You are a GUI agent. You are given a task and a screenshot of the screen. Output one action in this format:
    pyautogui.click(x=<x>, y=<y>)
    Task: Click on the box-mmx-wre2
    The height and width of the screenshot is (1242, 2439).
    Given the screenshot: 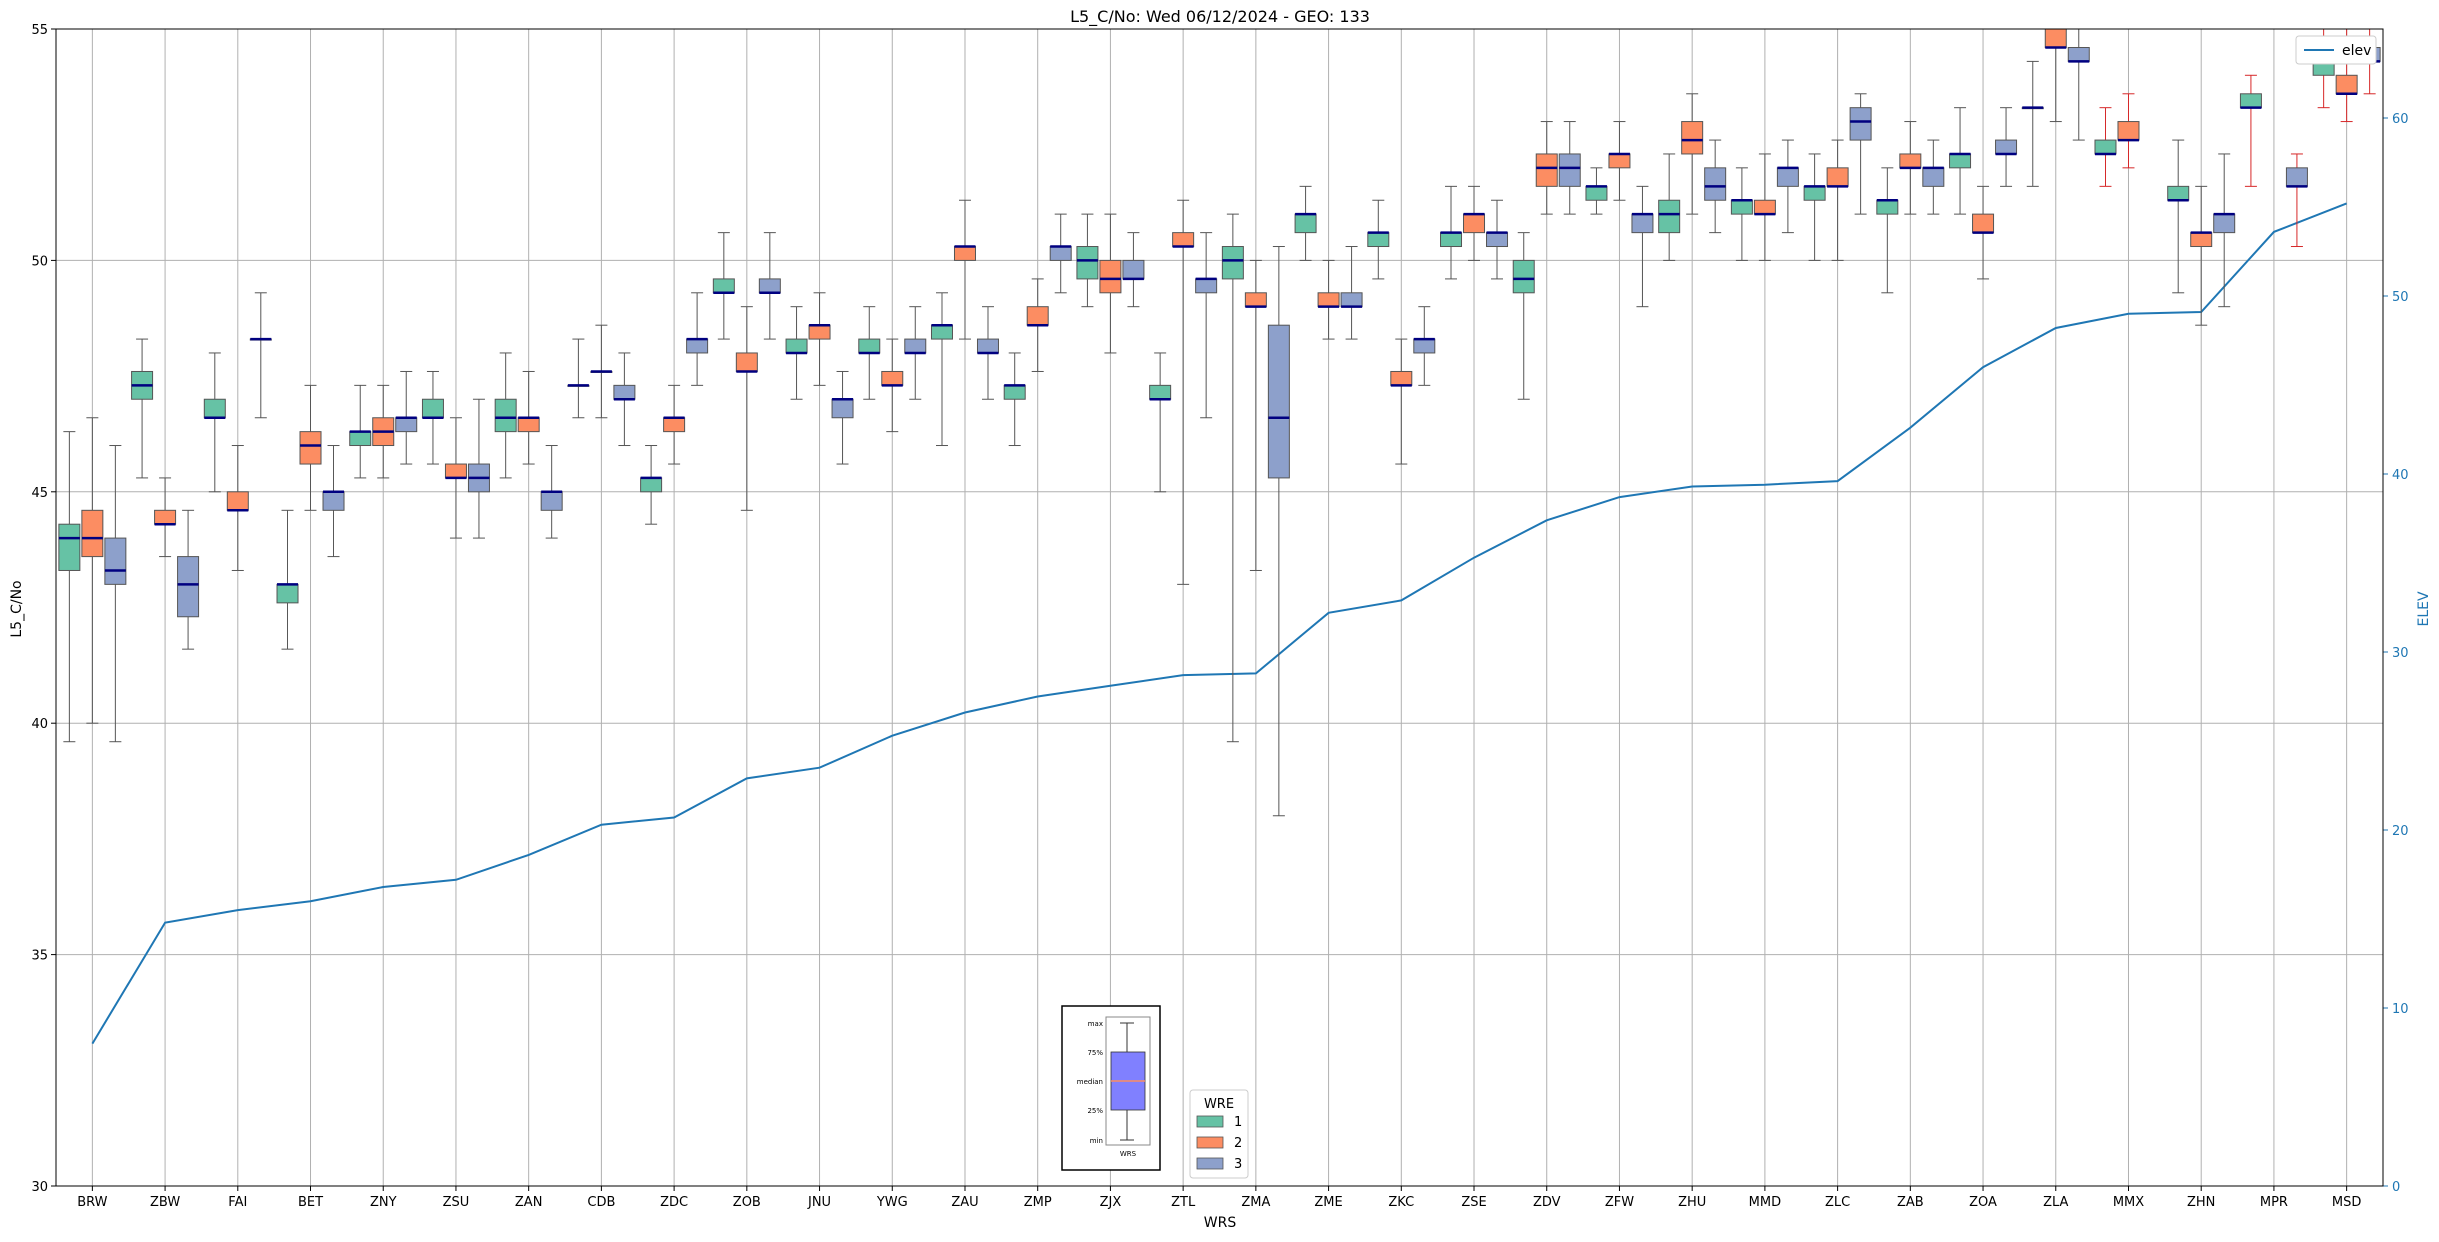 What is the action you would take?
    pyautogui.click(x=2128, y=131)
    